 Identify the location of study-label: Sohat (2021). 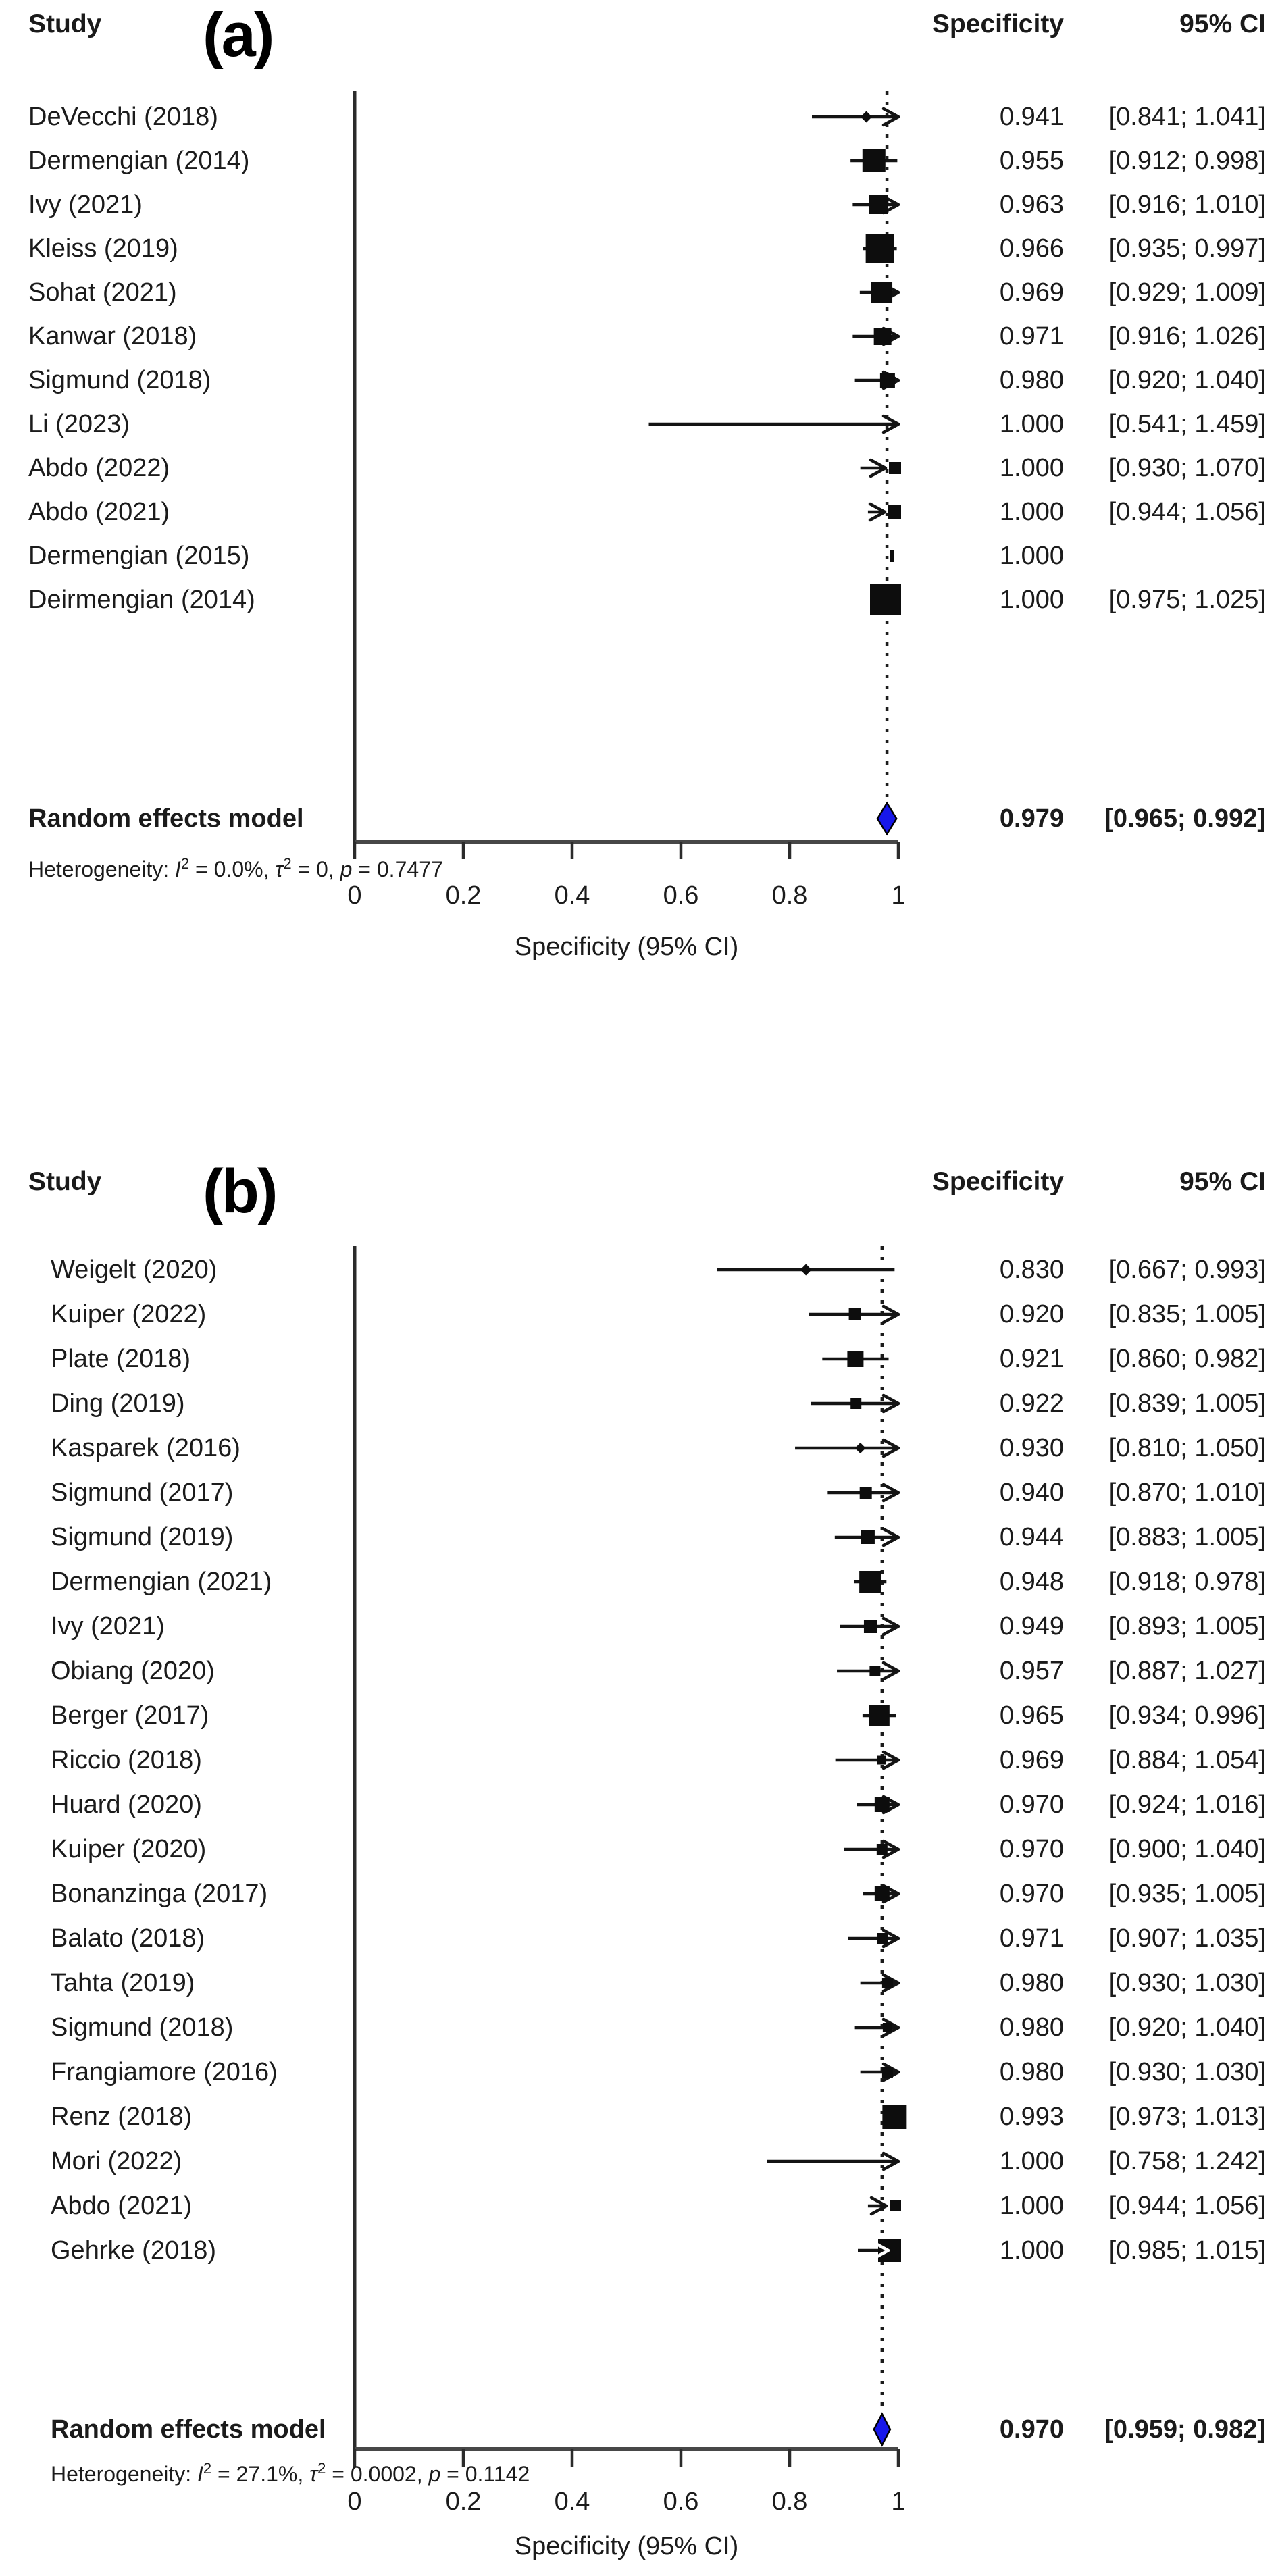
(102, 292).